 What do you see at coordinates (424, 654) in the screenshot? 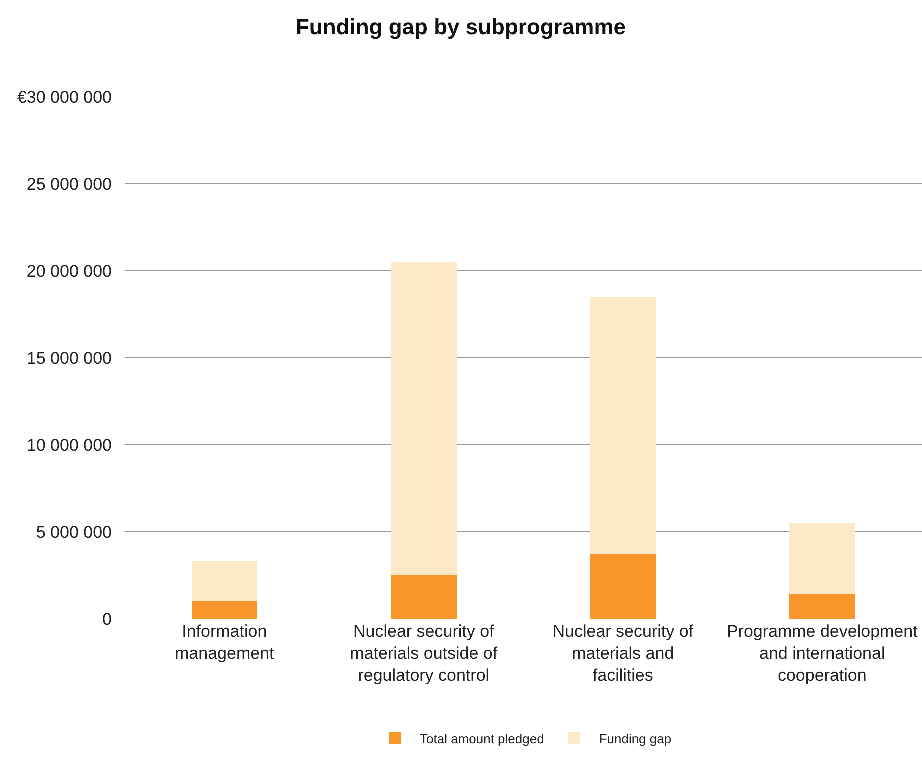
I see `x-tick-label: Nuclear security of materials outside of regulatory control` at bounding box center [424, 654].